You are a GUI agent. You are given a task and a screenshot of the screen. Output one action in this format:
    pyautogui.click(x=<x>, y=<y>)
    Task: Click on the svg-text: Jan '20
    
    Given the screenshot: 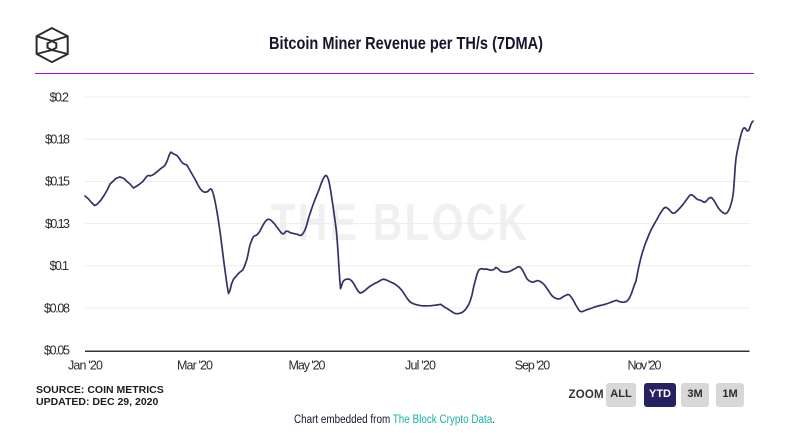 What is the action you would take?
    pyautogui.click(x=85, y=366)
    